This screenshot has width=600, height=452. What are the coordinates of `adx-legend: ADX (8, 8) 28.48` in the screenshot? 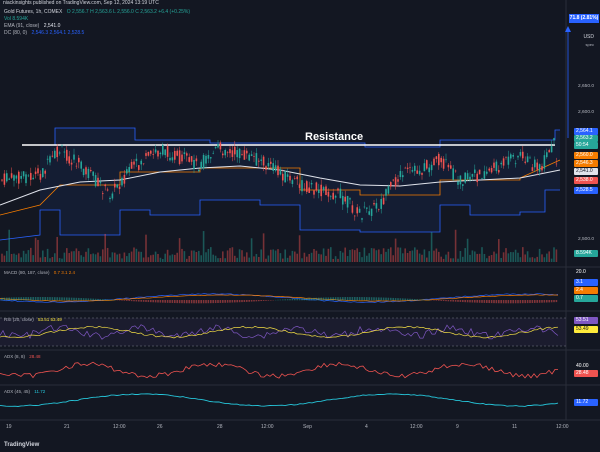 It's located at (22, 356).